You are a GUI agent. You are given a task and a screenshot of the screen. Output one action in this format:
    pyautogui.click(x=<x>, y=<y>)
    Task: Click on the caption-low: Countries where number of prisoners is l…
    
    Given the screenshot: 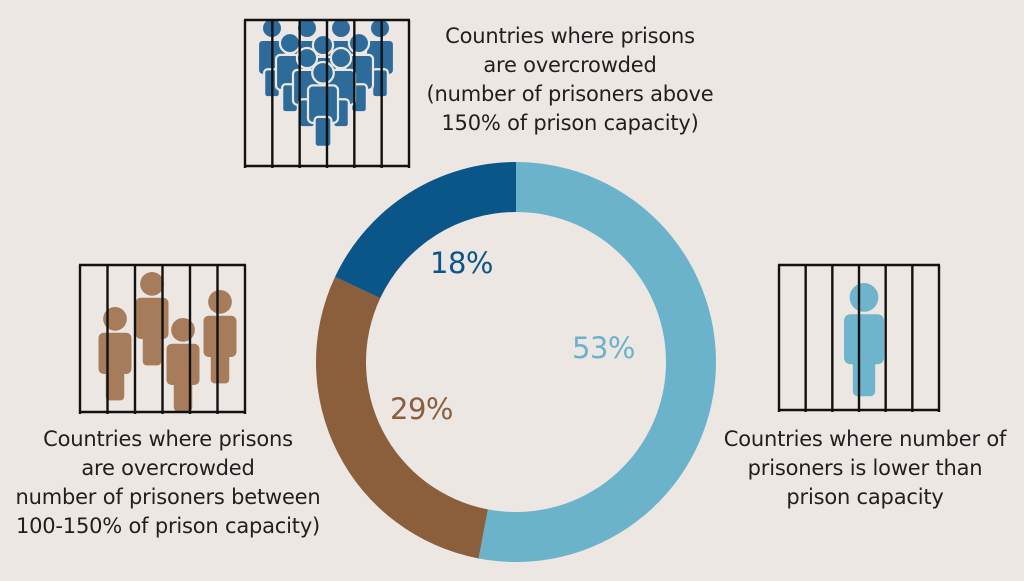 What is the action you would take?
    pyautogui.click(x=865, y=468)
    